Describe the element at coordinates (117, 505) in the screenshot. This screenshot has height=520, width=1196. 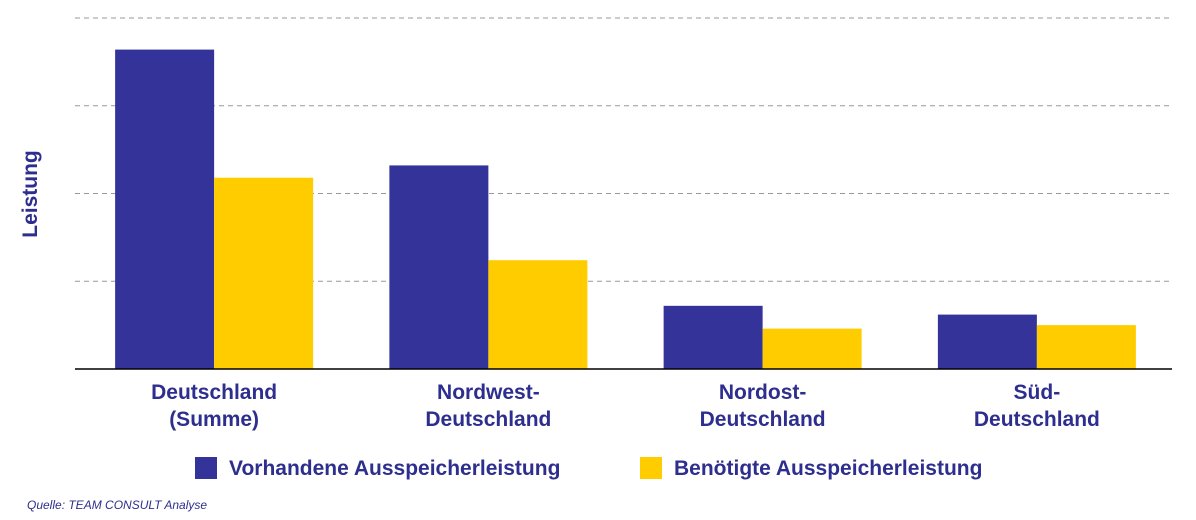
I see `source-note: Quelle: TEAM CONSULT Analyse` at that location.